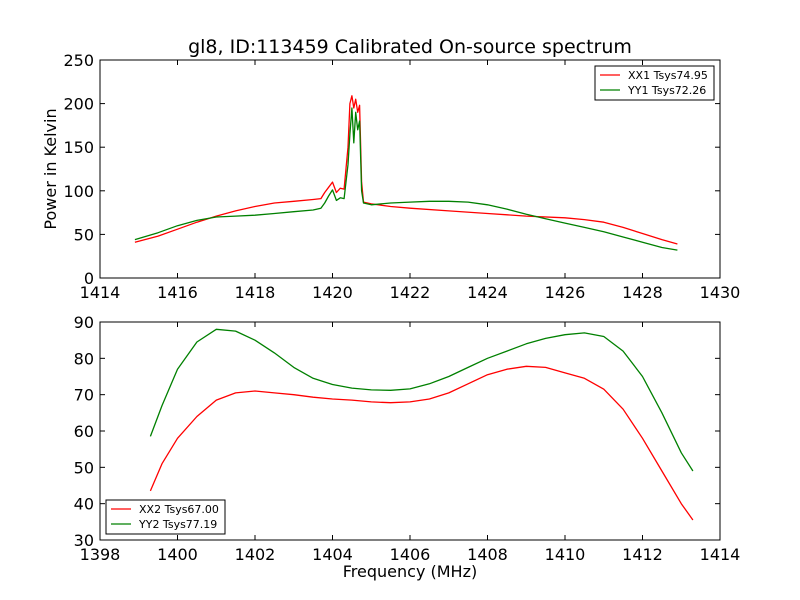  Describe the element at coordinates (50, 168) in the screenshot. I see `top-y-axis-label: Power in Kelvin` at that location.